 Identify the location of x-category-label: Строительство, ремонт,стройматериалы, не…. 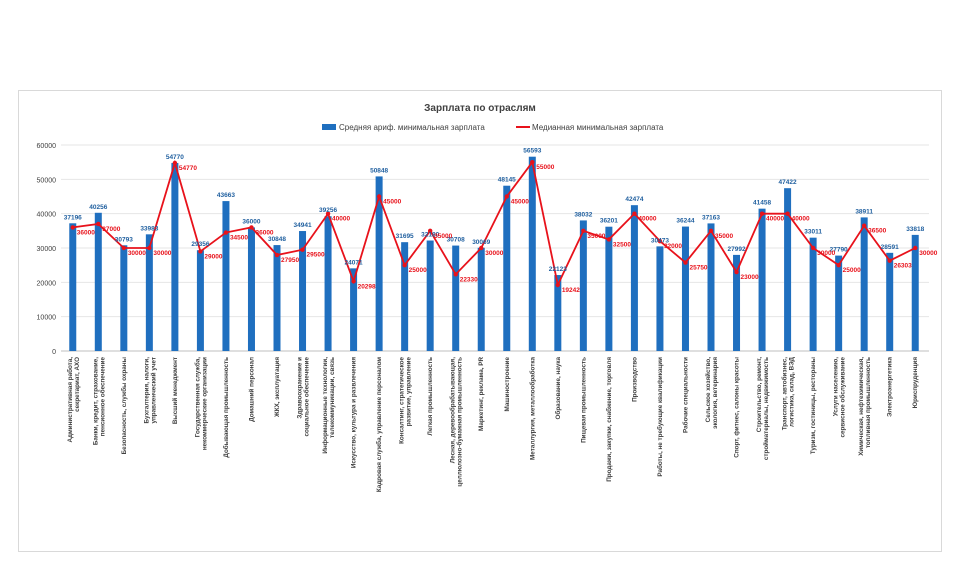
(763, 408).